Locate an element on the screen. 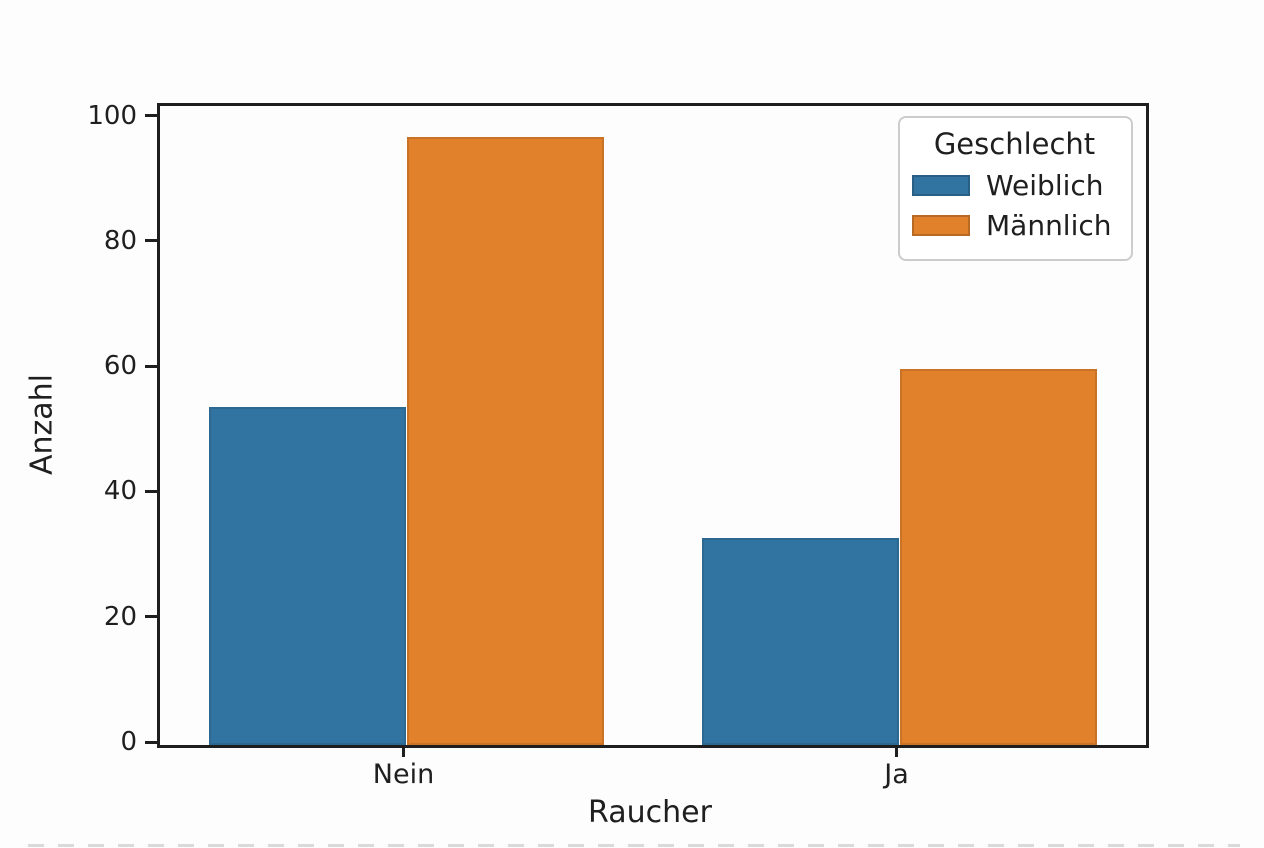 The image size is (1264, 848). bar-männlich-nein is located at coordinates (505, 441).